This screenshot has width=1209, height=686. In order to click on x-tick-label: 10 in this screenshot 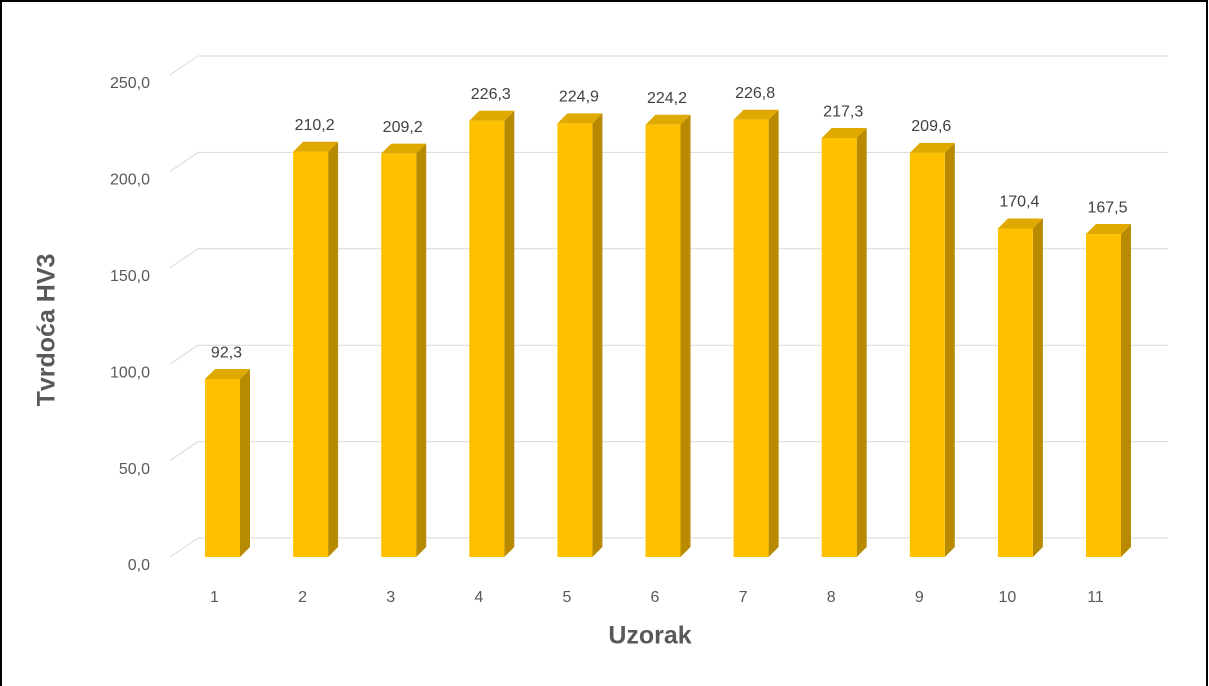, I will do `click(1008, 597)`.